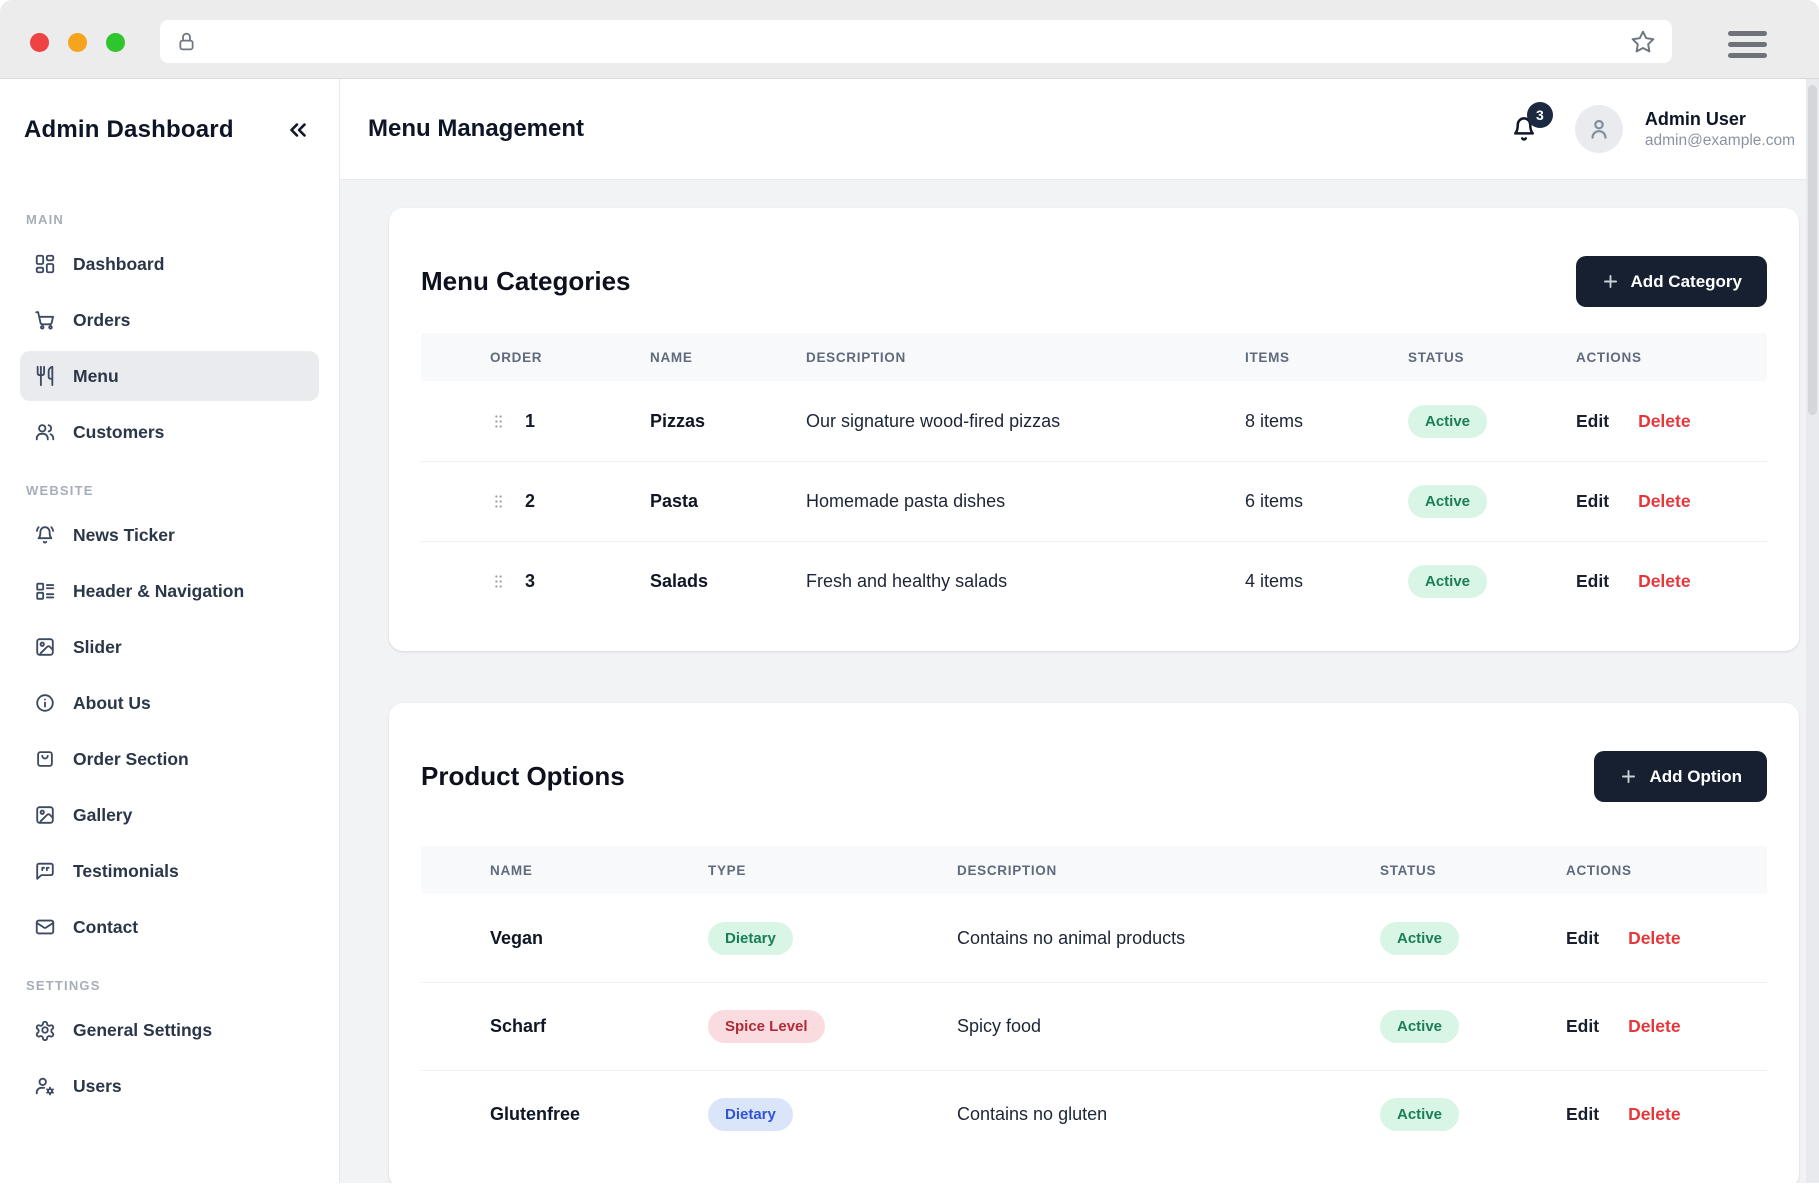 The width and height of the screenshot is (1819, 1184). Describe the element at coordinates (1680, 776) in the screenshot. I see `add-option-button: Add Option` at that location.